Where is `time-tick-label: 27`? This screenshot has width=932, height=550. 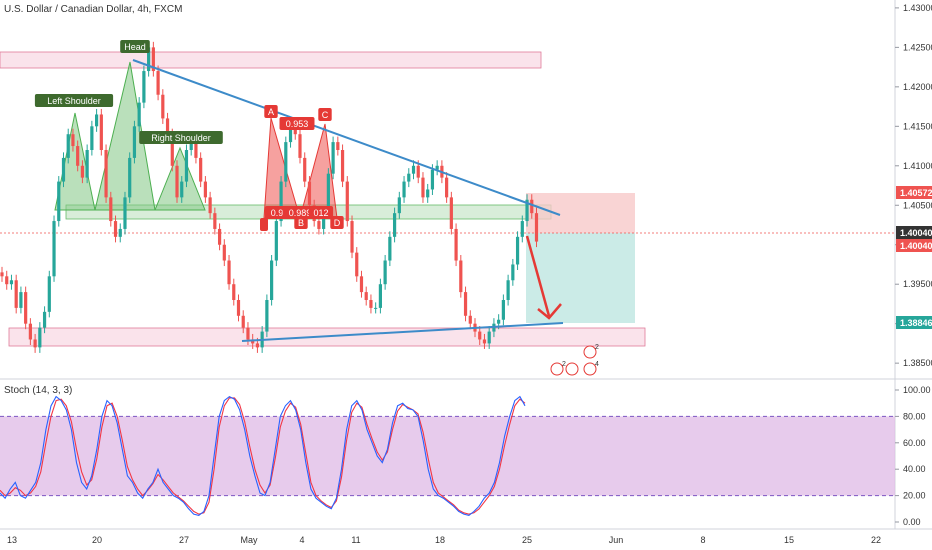
time-tick-label: 27 is located at coordinates (184, 540).